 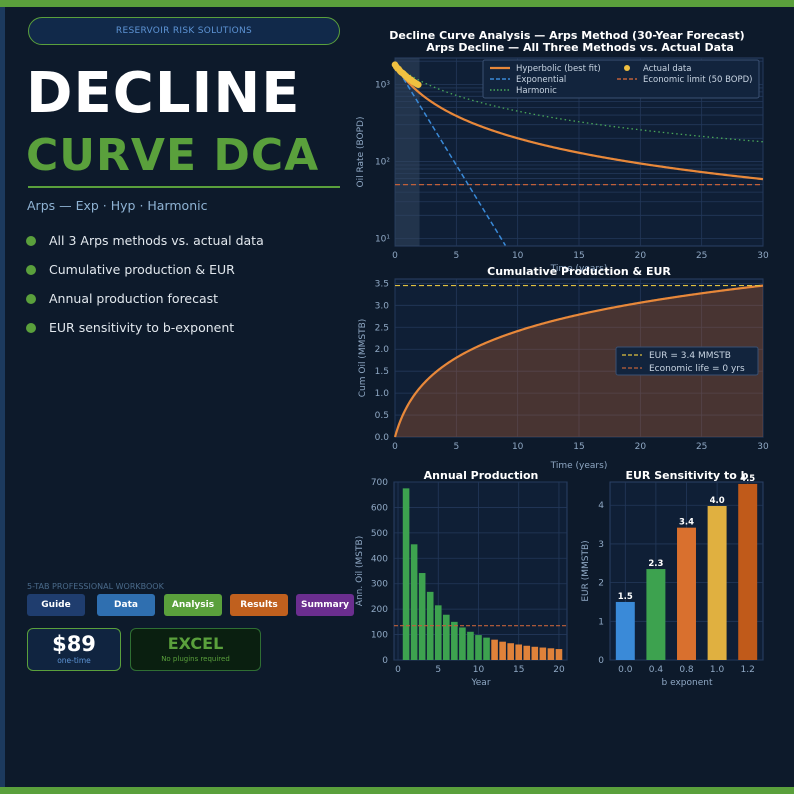 I want to click on legend-box, so click(x=687, y=361).